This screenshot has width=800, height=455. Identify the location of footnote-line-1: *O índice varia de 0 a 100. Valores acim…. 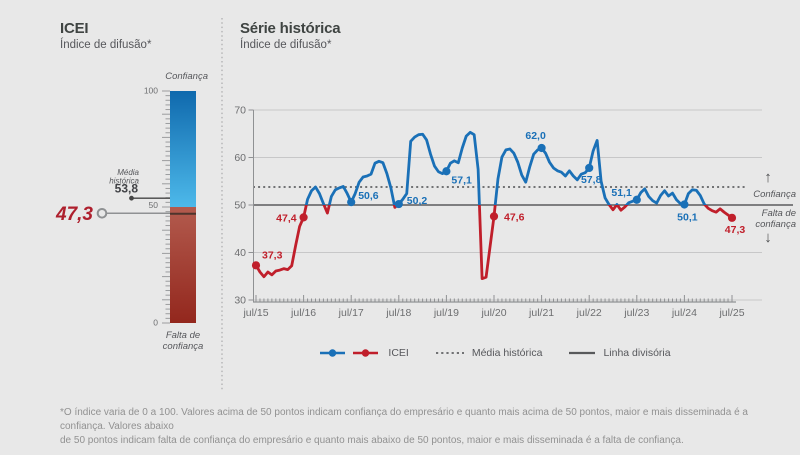
(404, 419).